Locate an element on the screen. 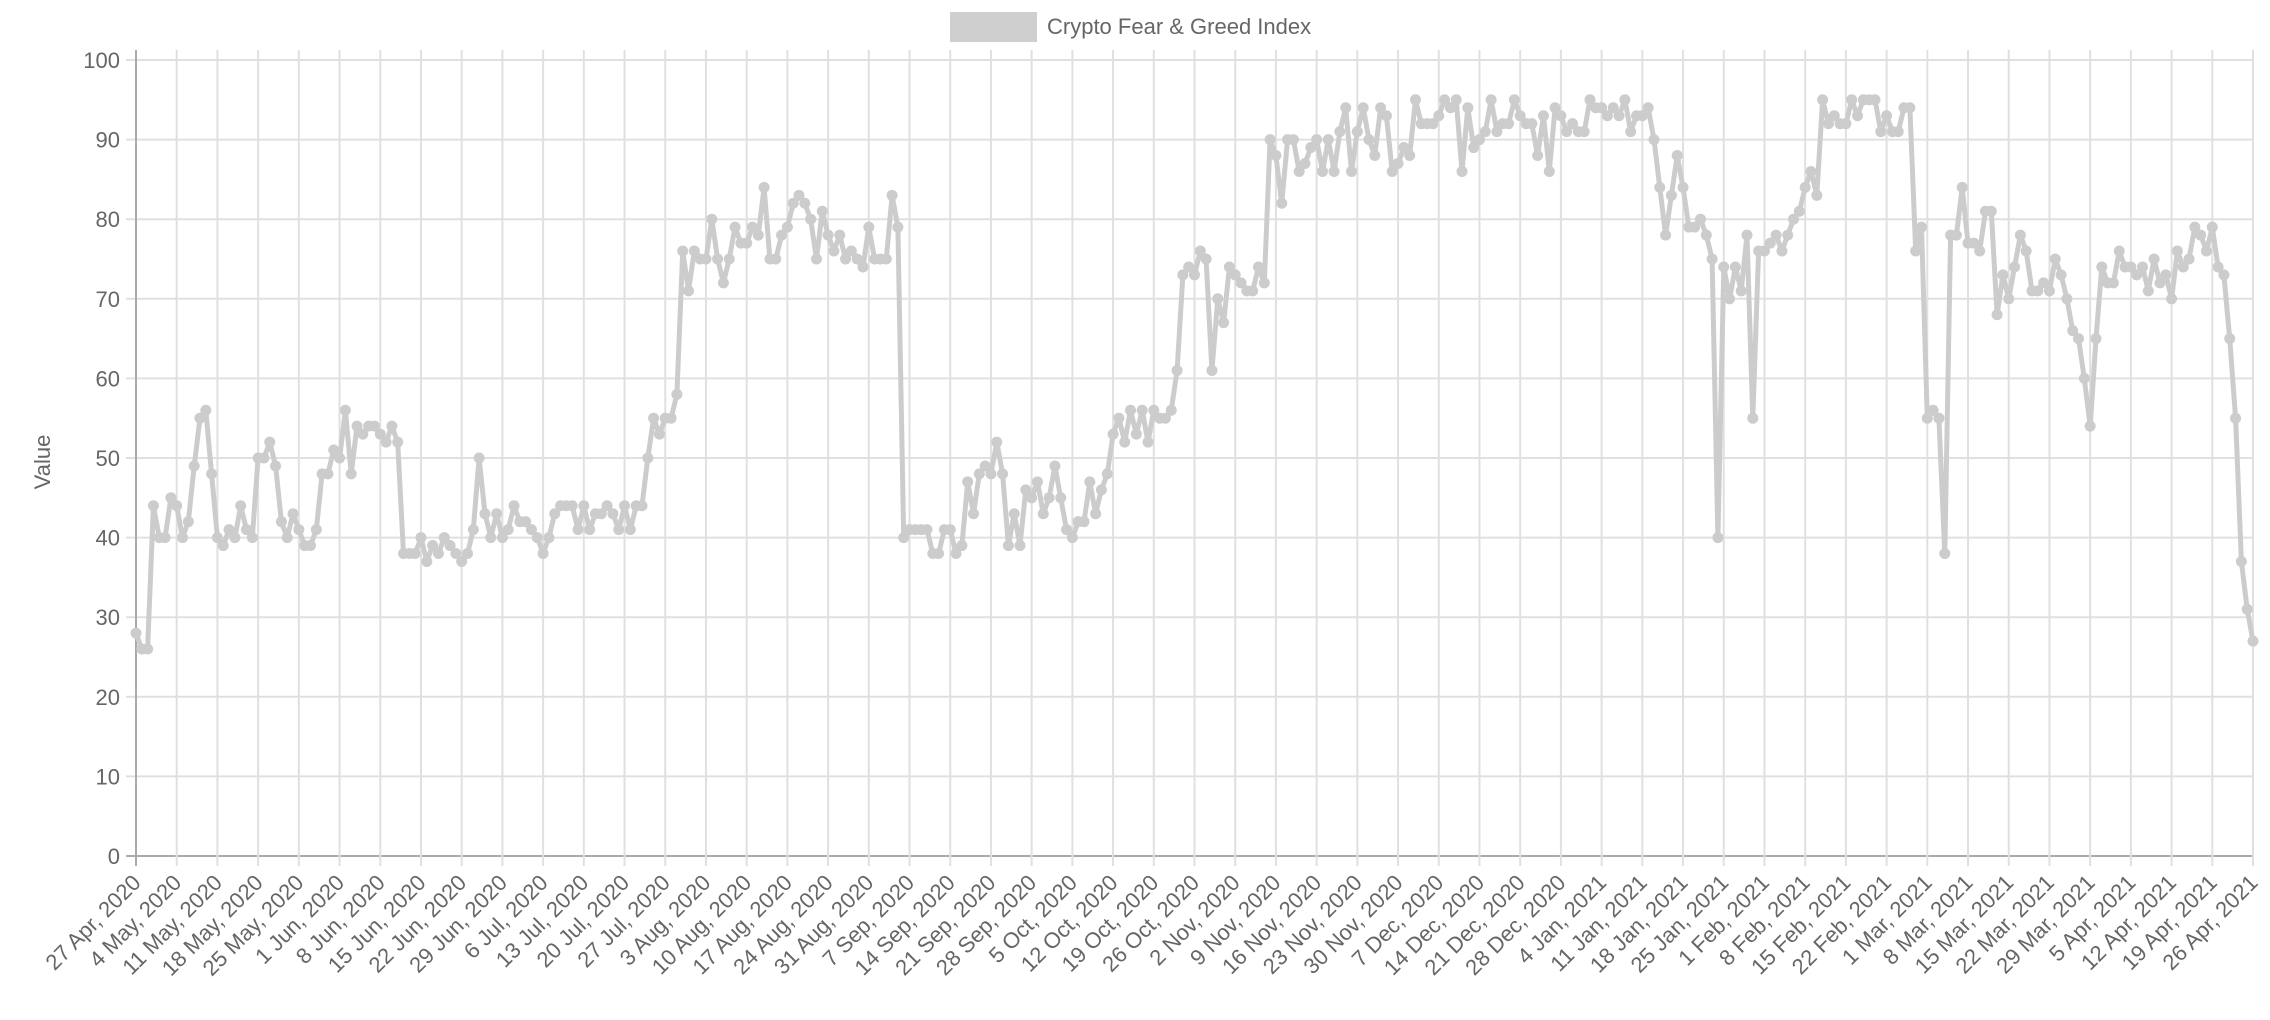 Image resolution: width=2270 pixels, height=1020 pixels. y-tick-label: 70 is located at coordinates (108, 299).